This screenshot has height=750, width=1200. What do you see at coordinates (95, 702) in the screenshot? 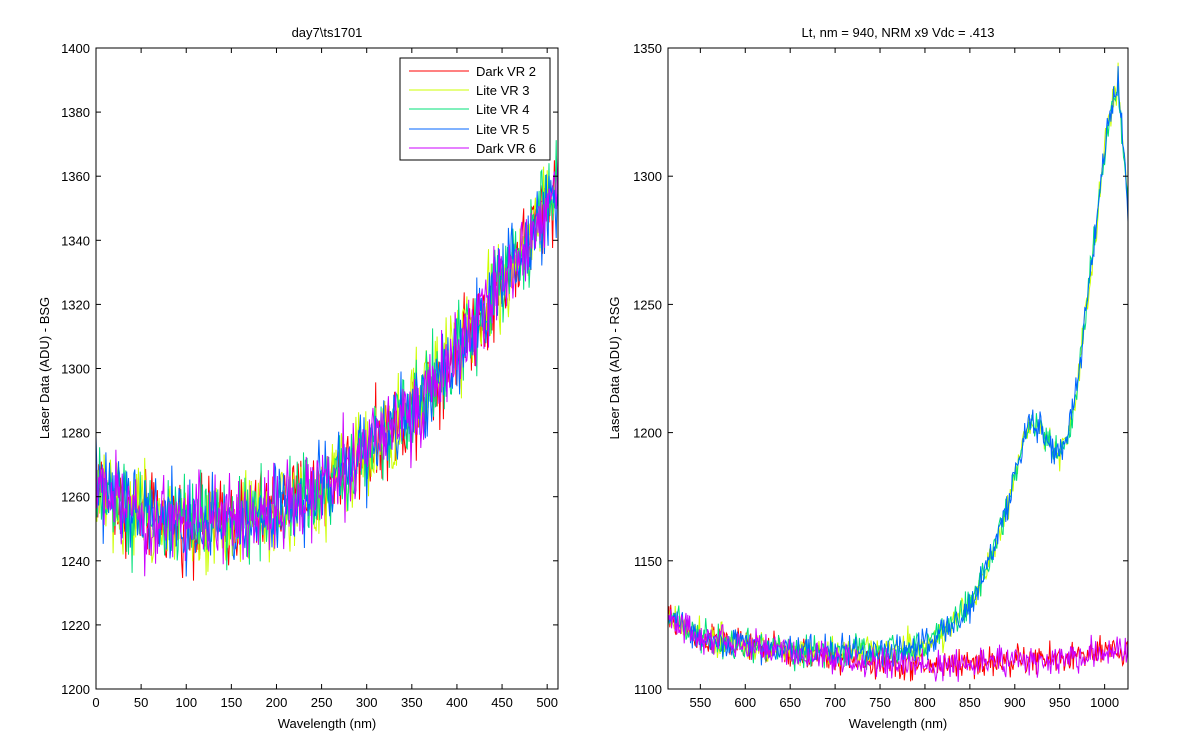
I see `left-x-tick-label-0: 0` at bounding box center [95, 702].